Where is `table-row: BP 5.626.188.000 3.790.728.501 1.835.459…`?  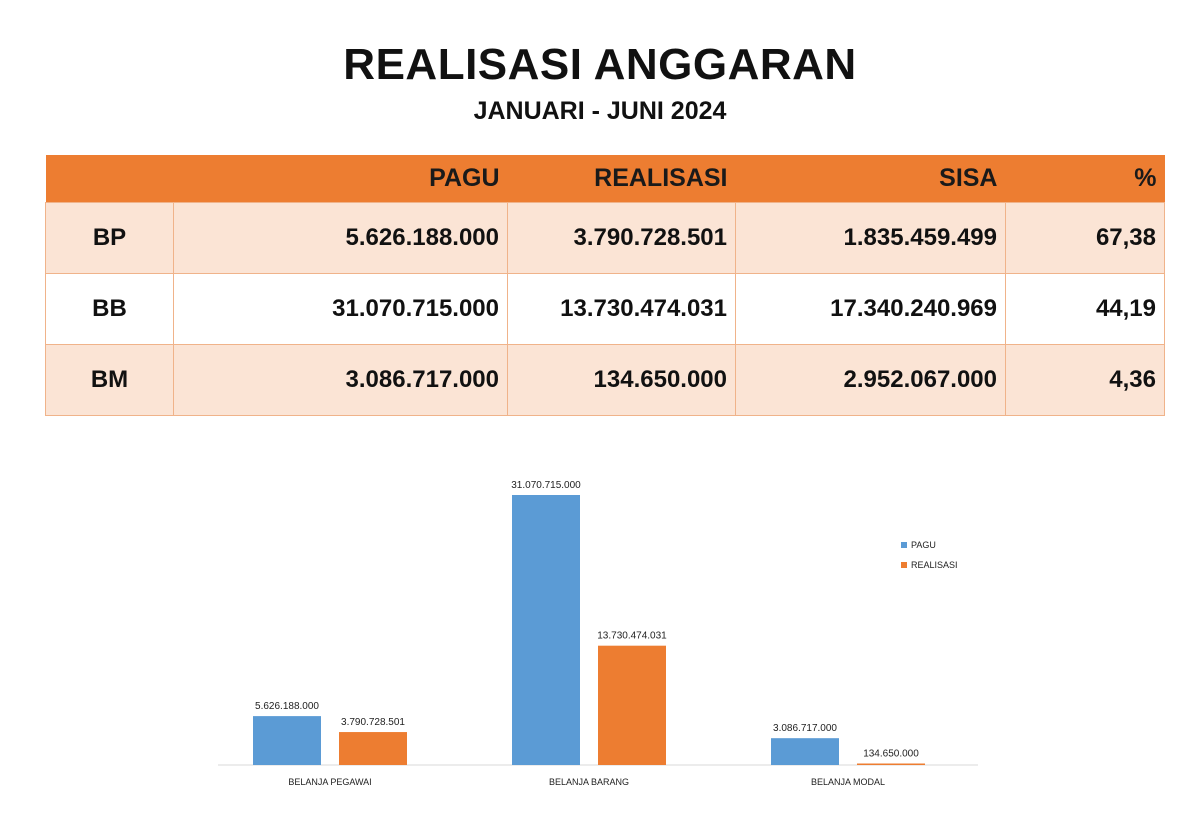
table-row: BP 5.626.188.000 3.790.728.501 1.835.459… is located at coordinates (605, 237).